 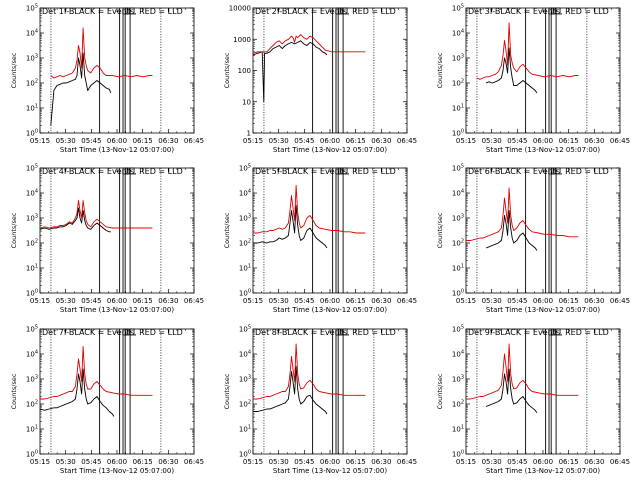 I want to click on chart-title: Det 9f-BLACK = Events, RED = LLD, so click(x=538, y=332).